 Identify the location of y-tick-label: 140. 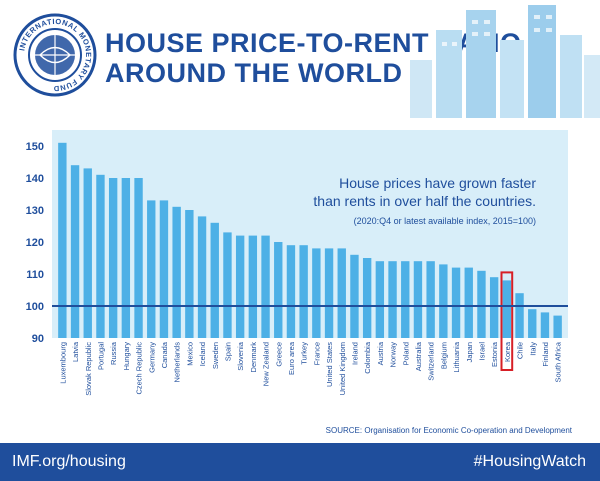
(35, 179).